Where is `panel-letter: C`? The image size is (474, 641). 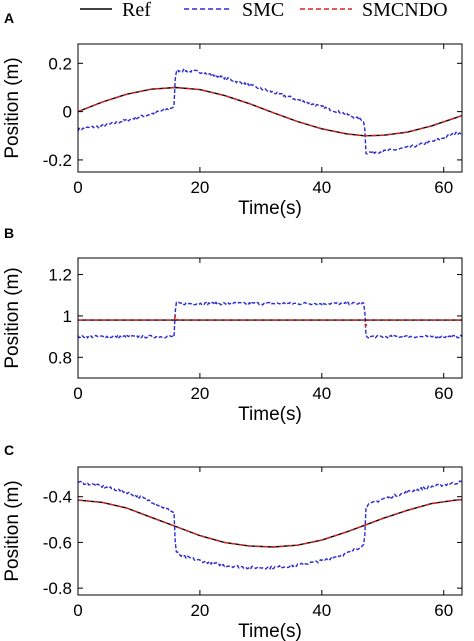 panel-letter: C is located at coordinates (9, 450).